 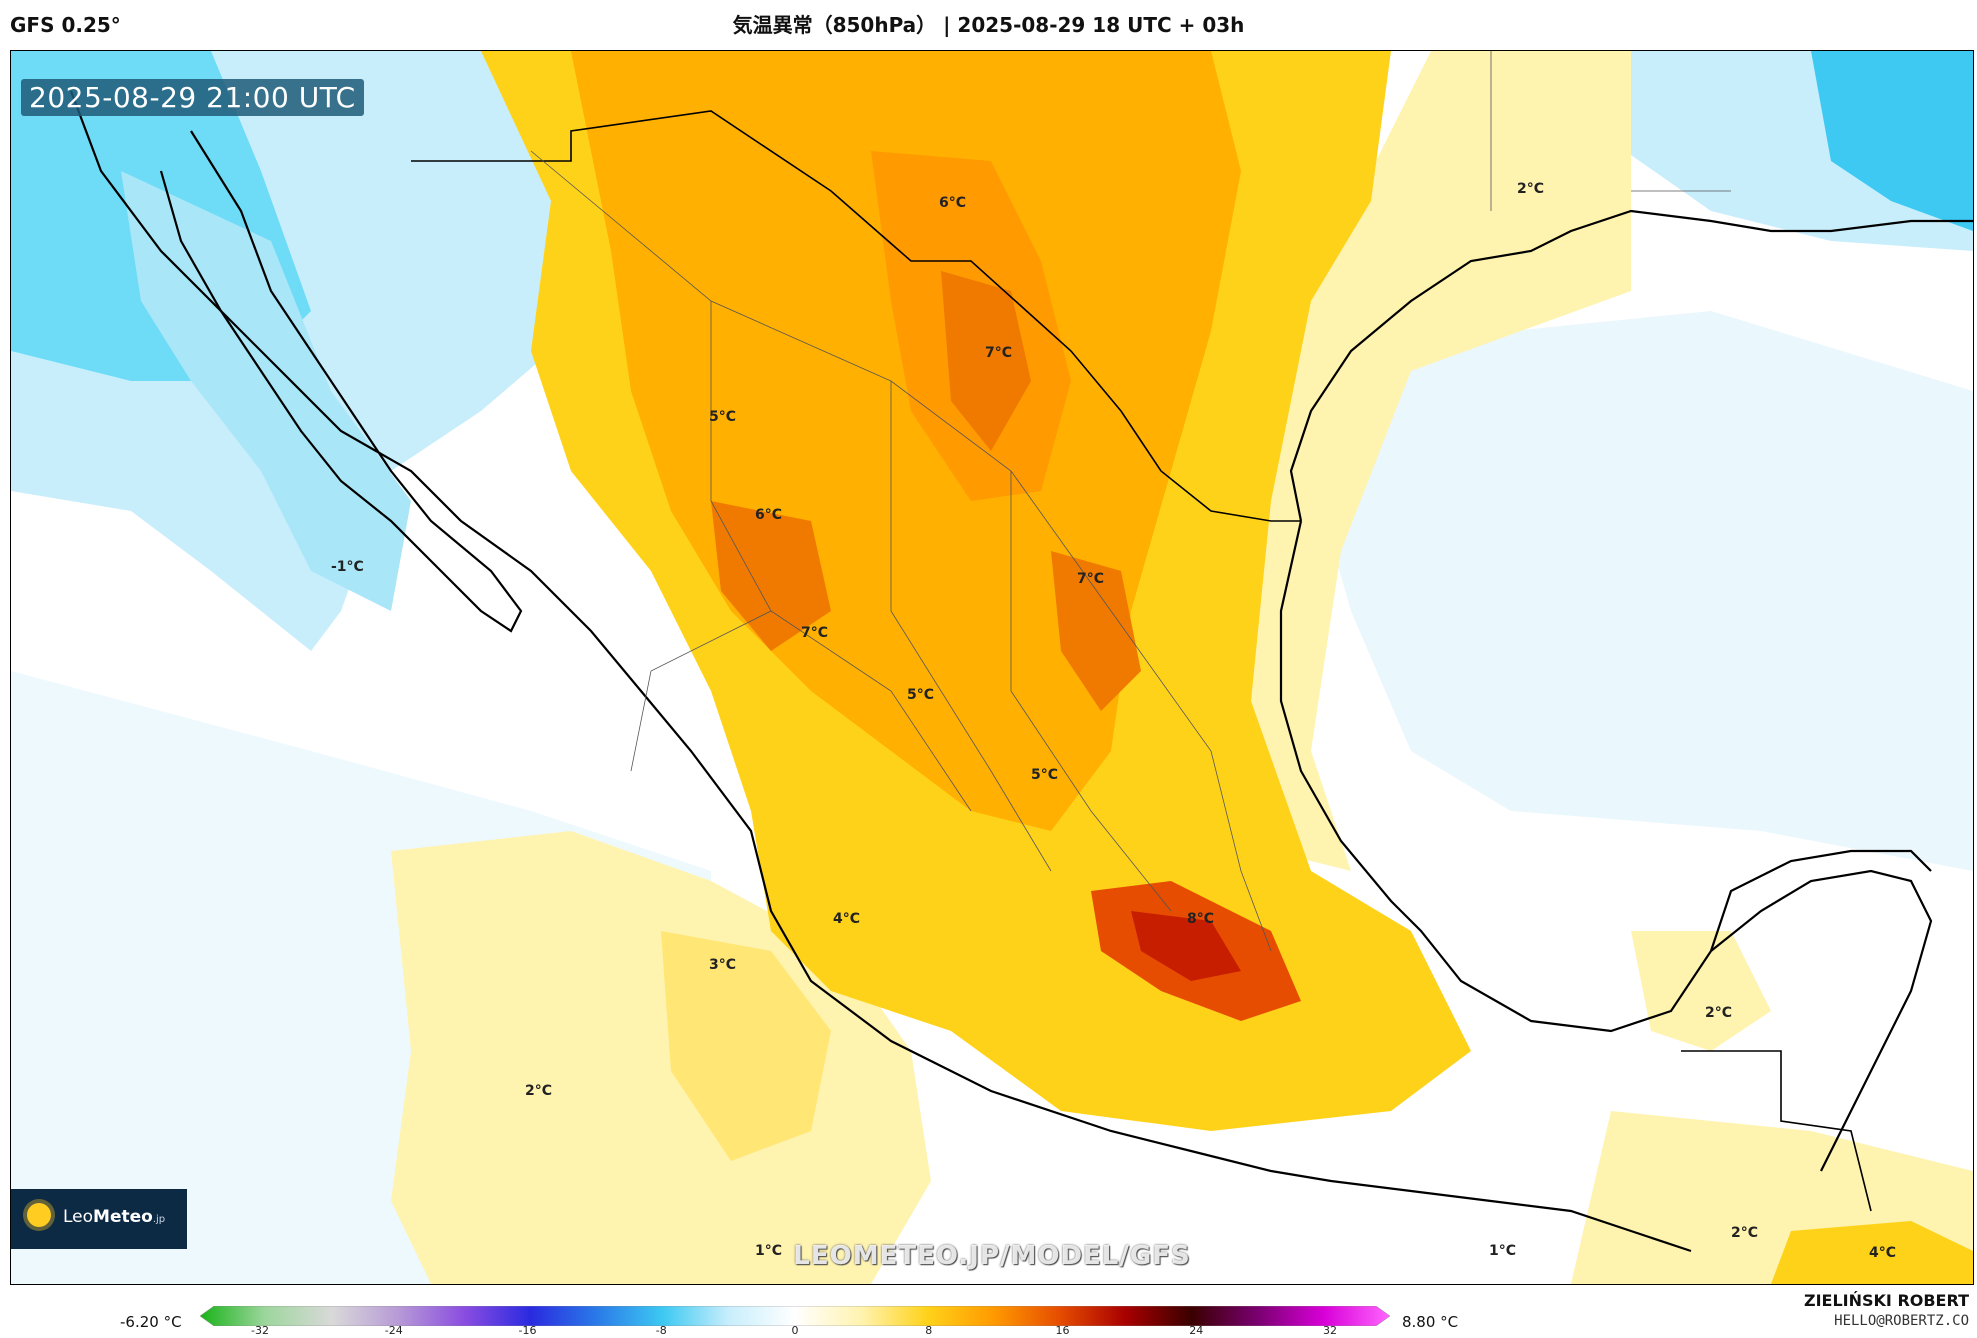 I want to click on author-email: HELLO@ROBERTZ.CO, so click(x=1901, y=1321).